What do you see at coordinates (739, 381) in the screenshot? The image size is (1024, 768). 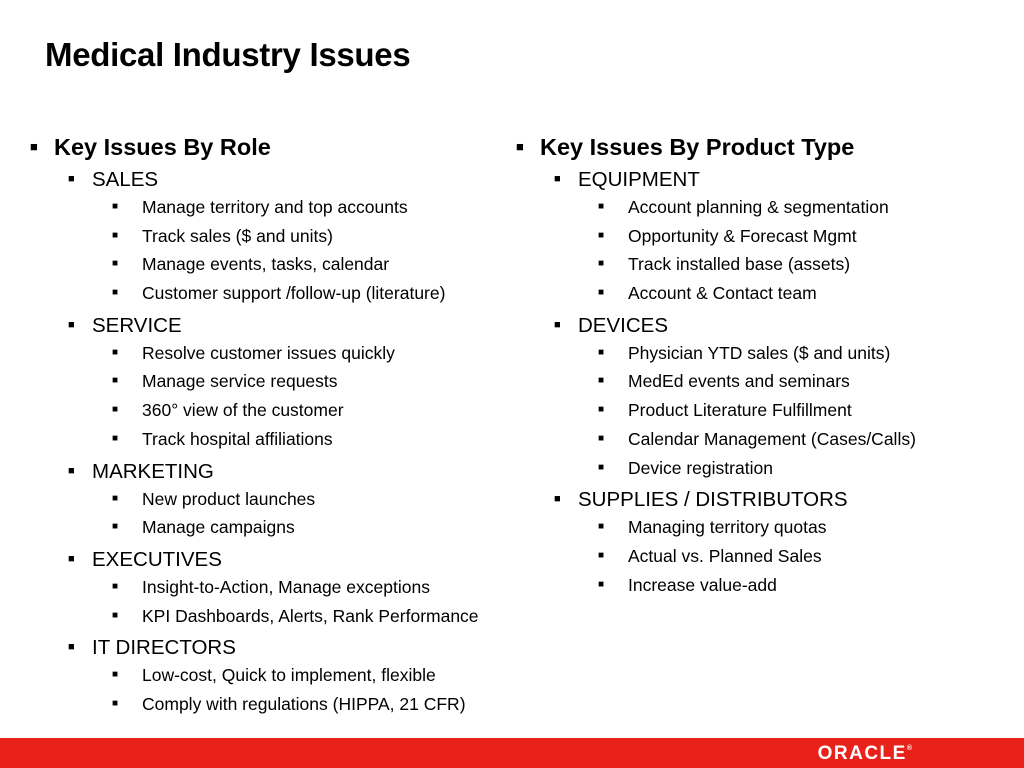 I see `list-item-text: MedEd events and seminars` at bounding box center [739, 381].